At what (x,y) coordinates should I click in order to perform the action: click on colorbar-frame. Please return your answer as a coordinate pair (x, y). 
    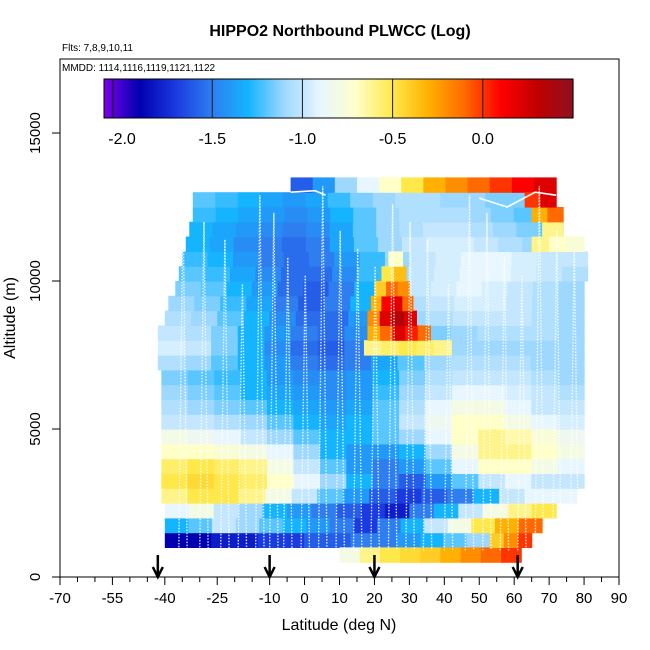
    Looking at the image, I should click on (338, 98).